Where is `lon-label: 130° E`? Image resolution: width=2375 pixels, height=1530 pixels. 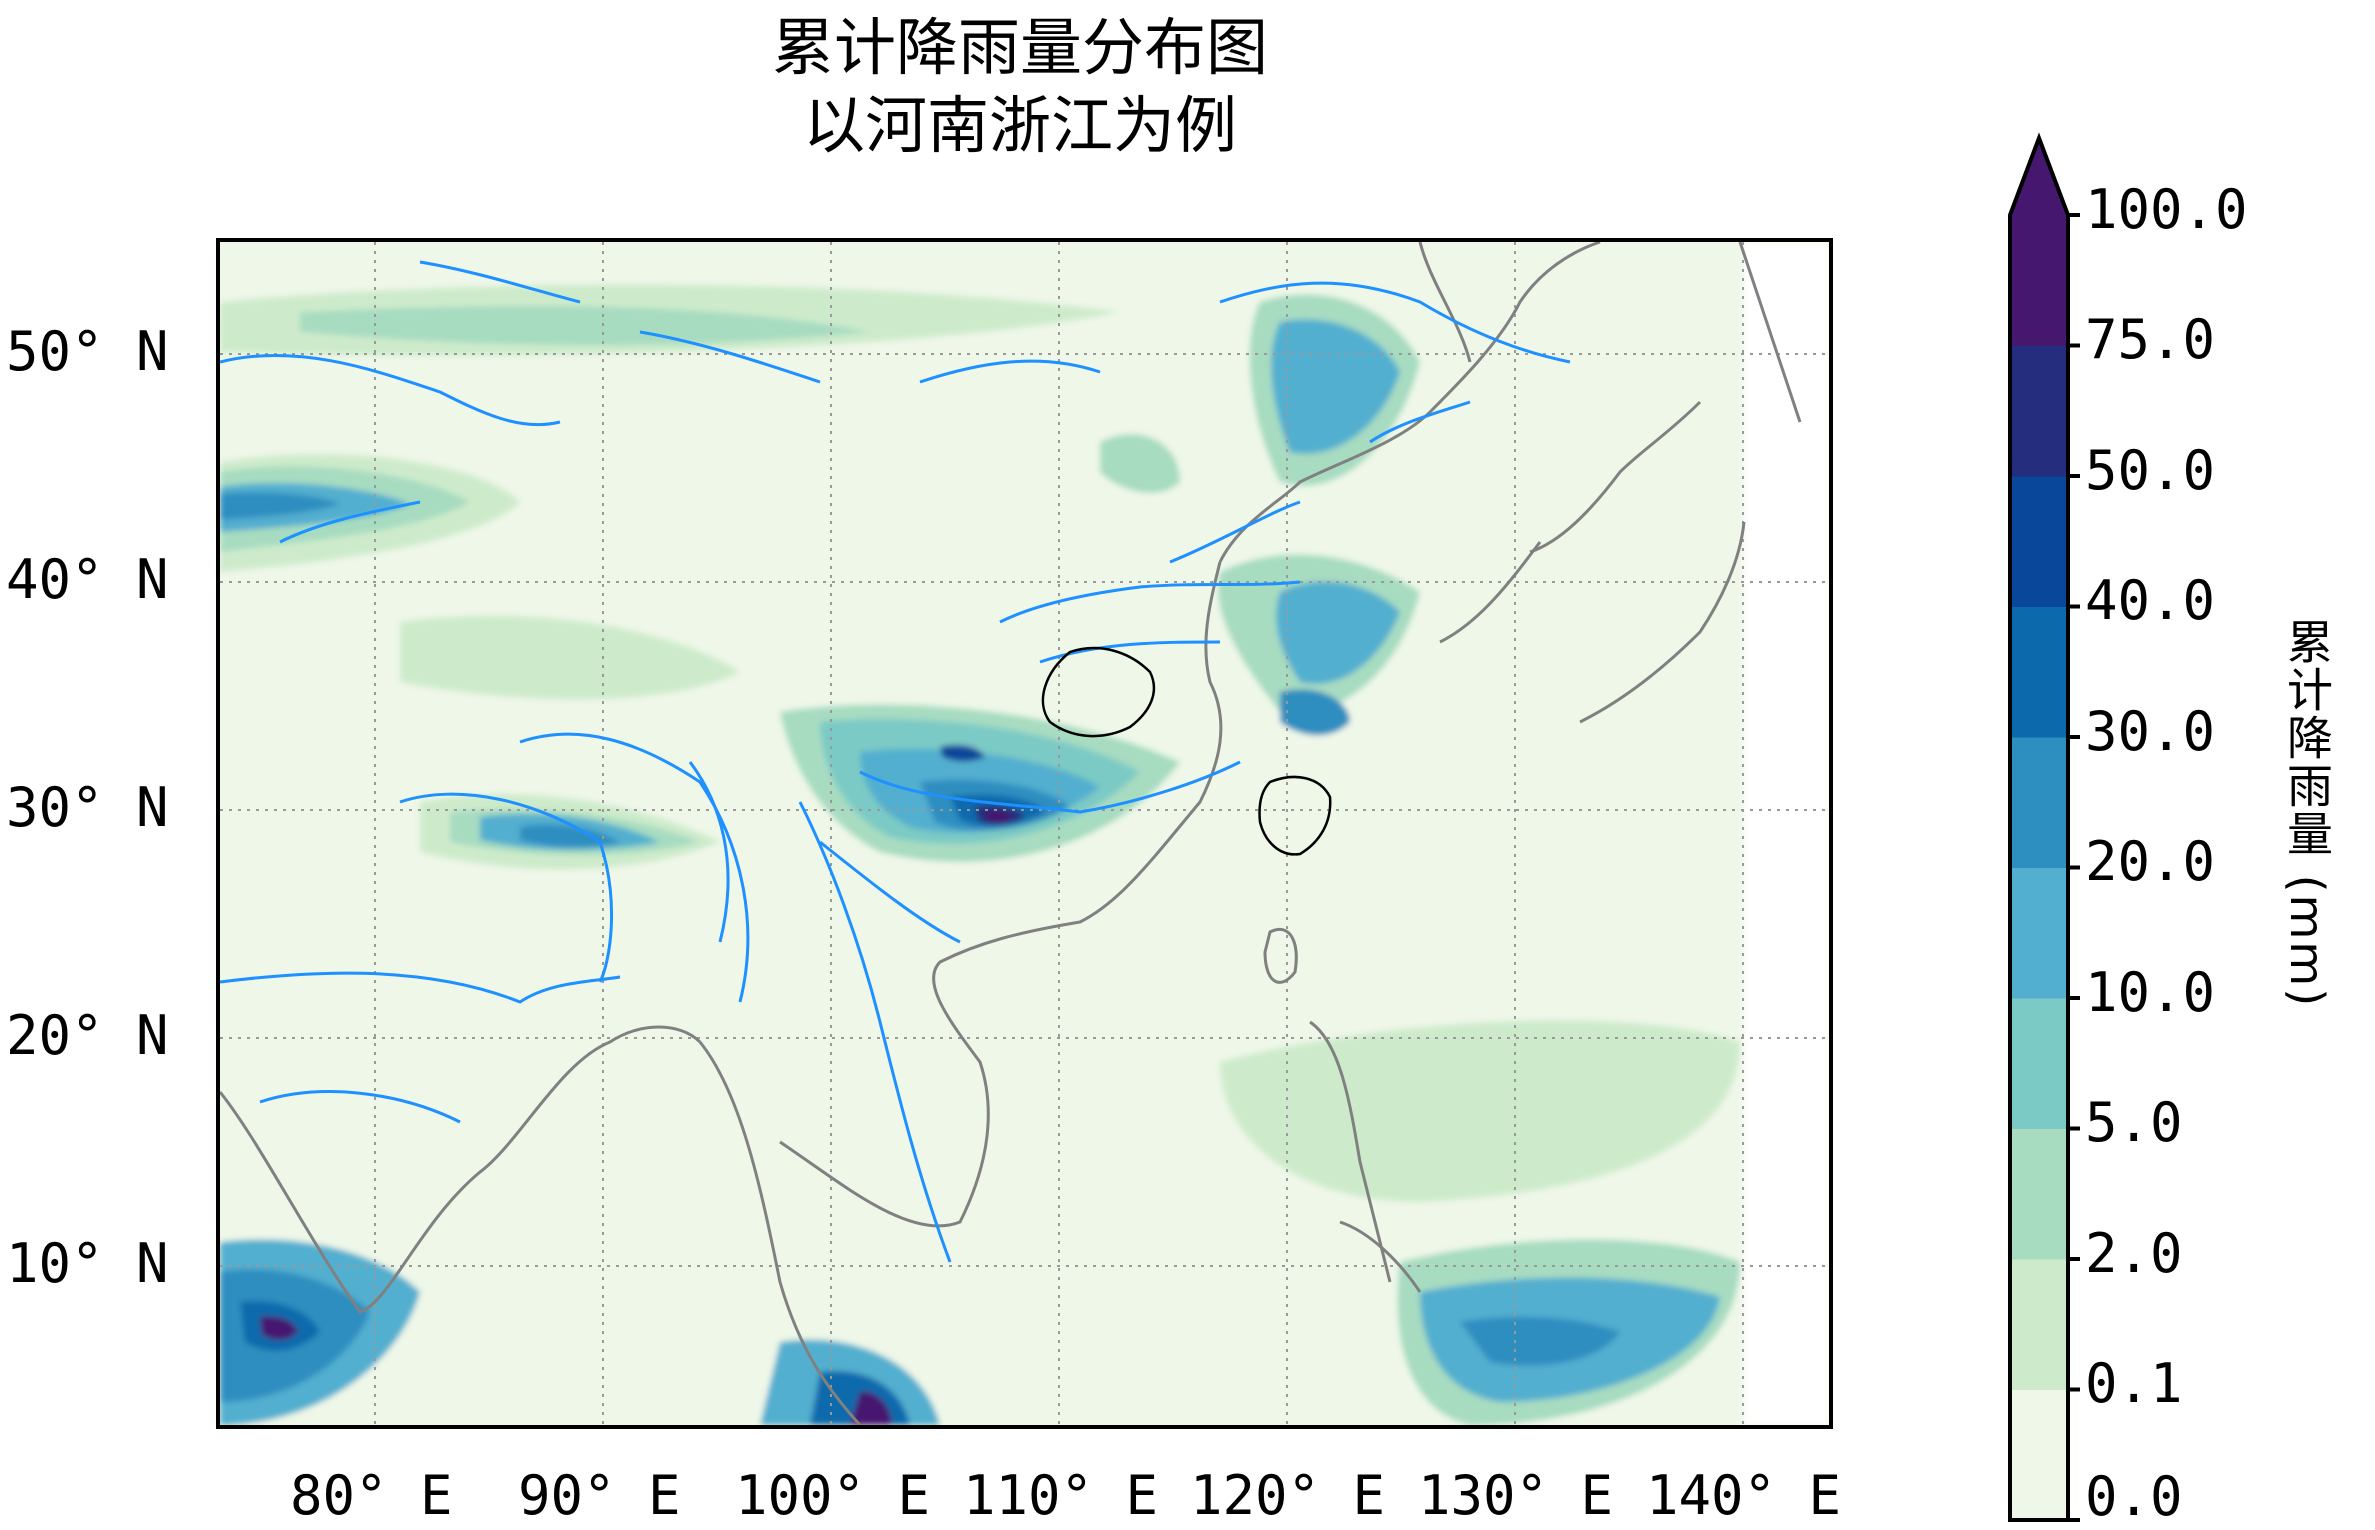
lon-label: 130° E is located at coordinates (1516, 1495).